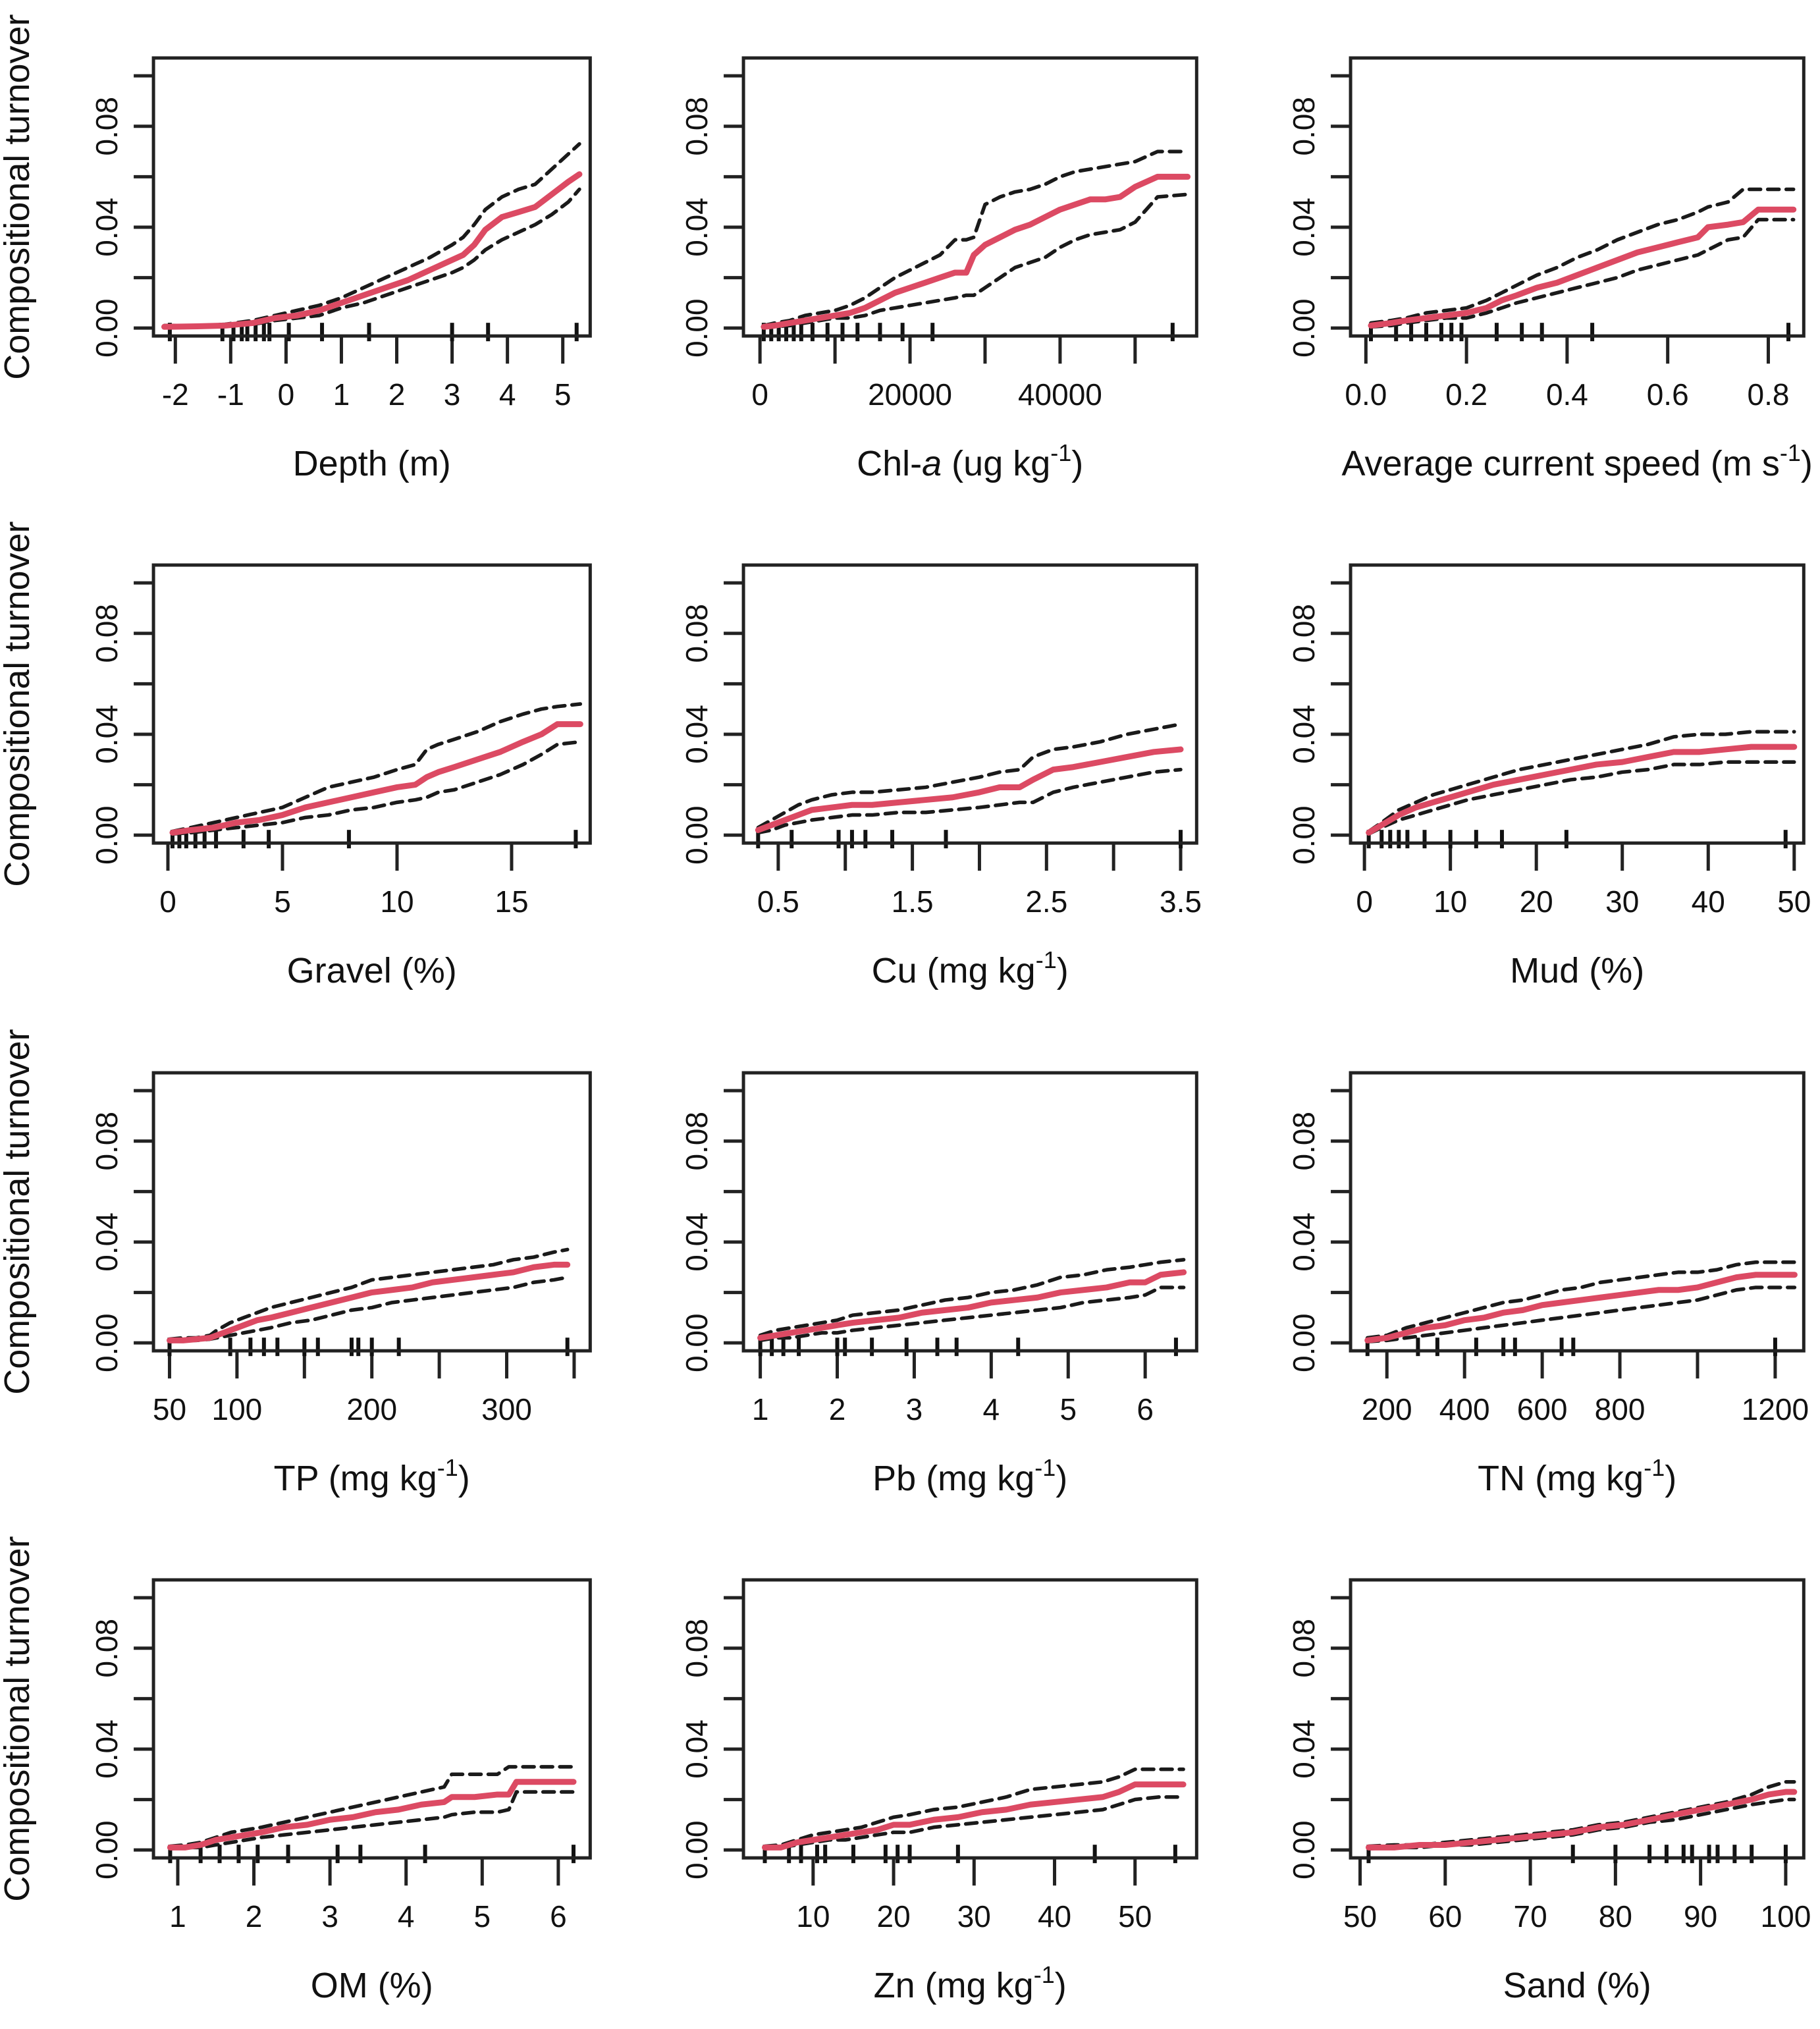 This screenshot has width=1820, height=2029. I want to click on x-tick-label: 5, so click(563, 394).